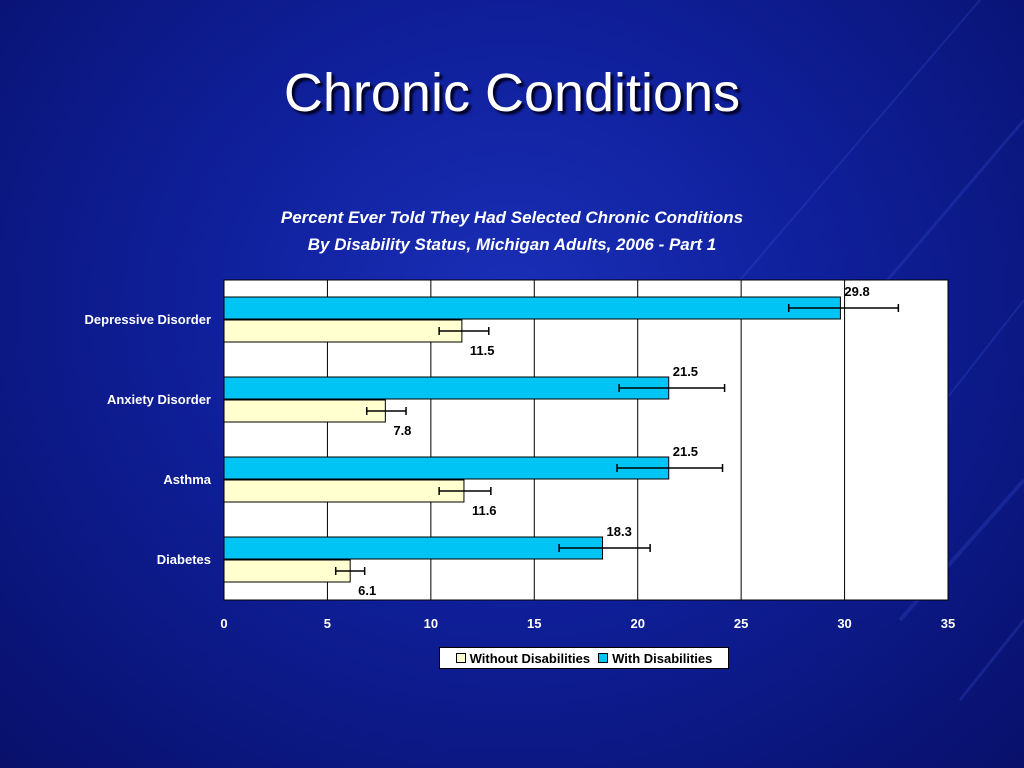  I want to click on legend-label-with: With Disabilities, so click(662, 658).